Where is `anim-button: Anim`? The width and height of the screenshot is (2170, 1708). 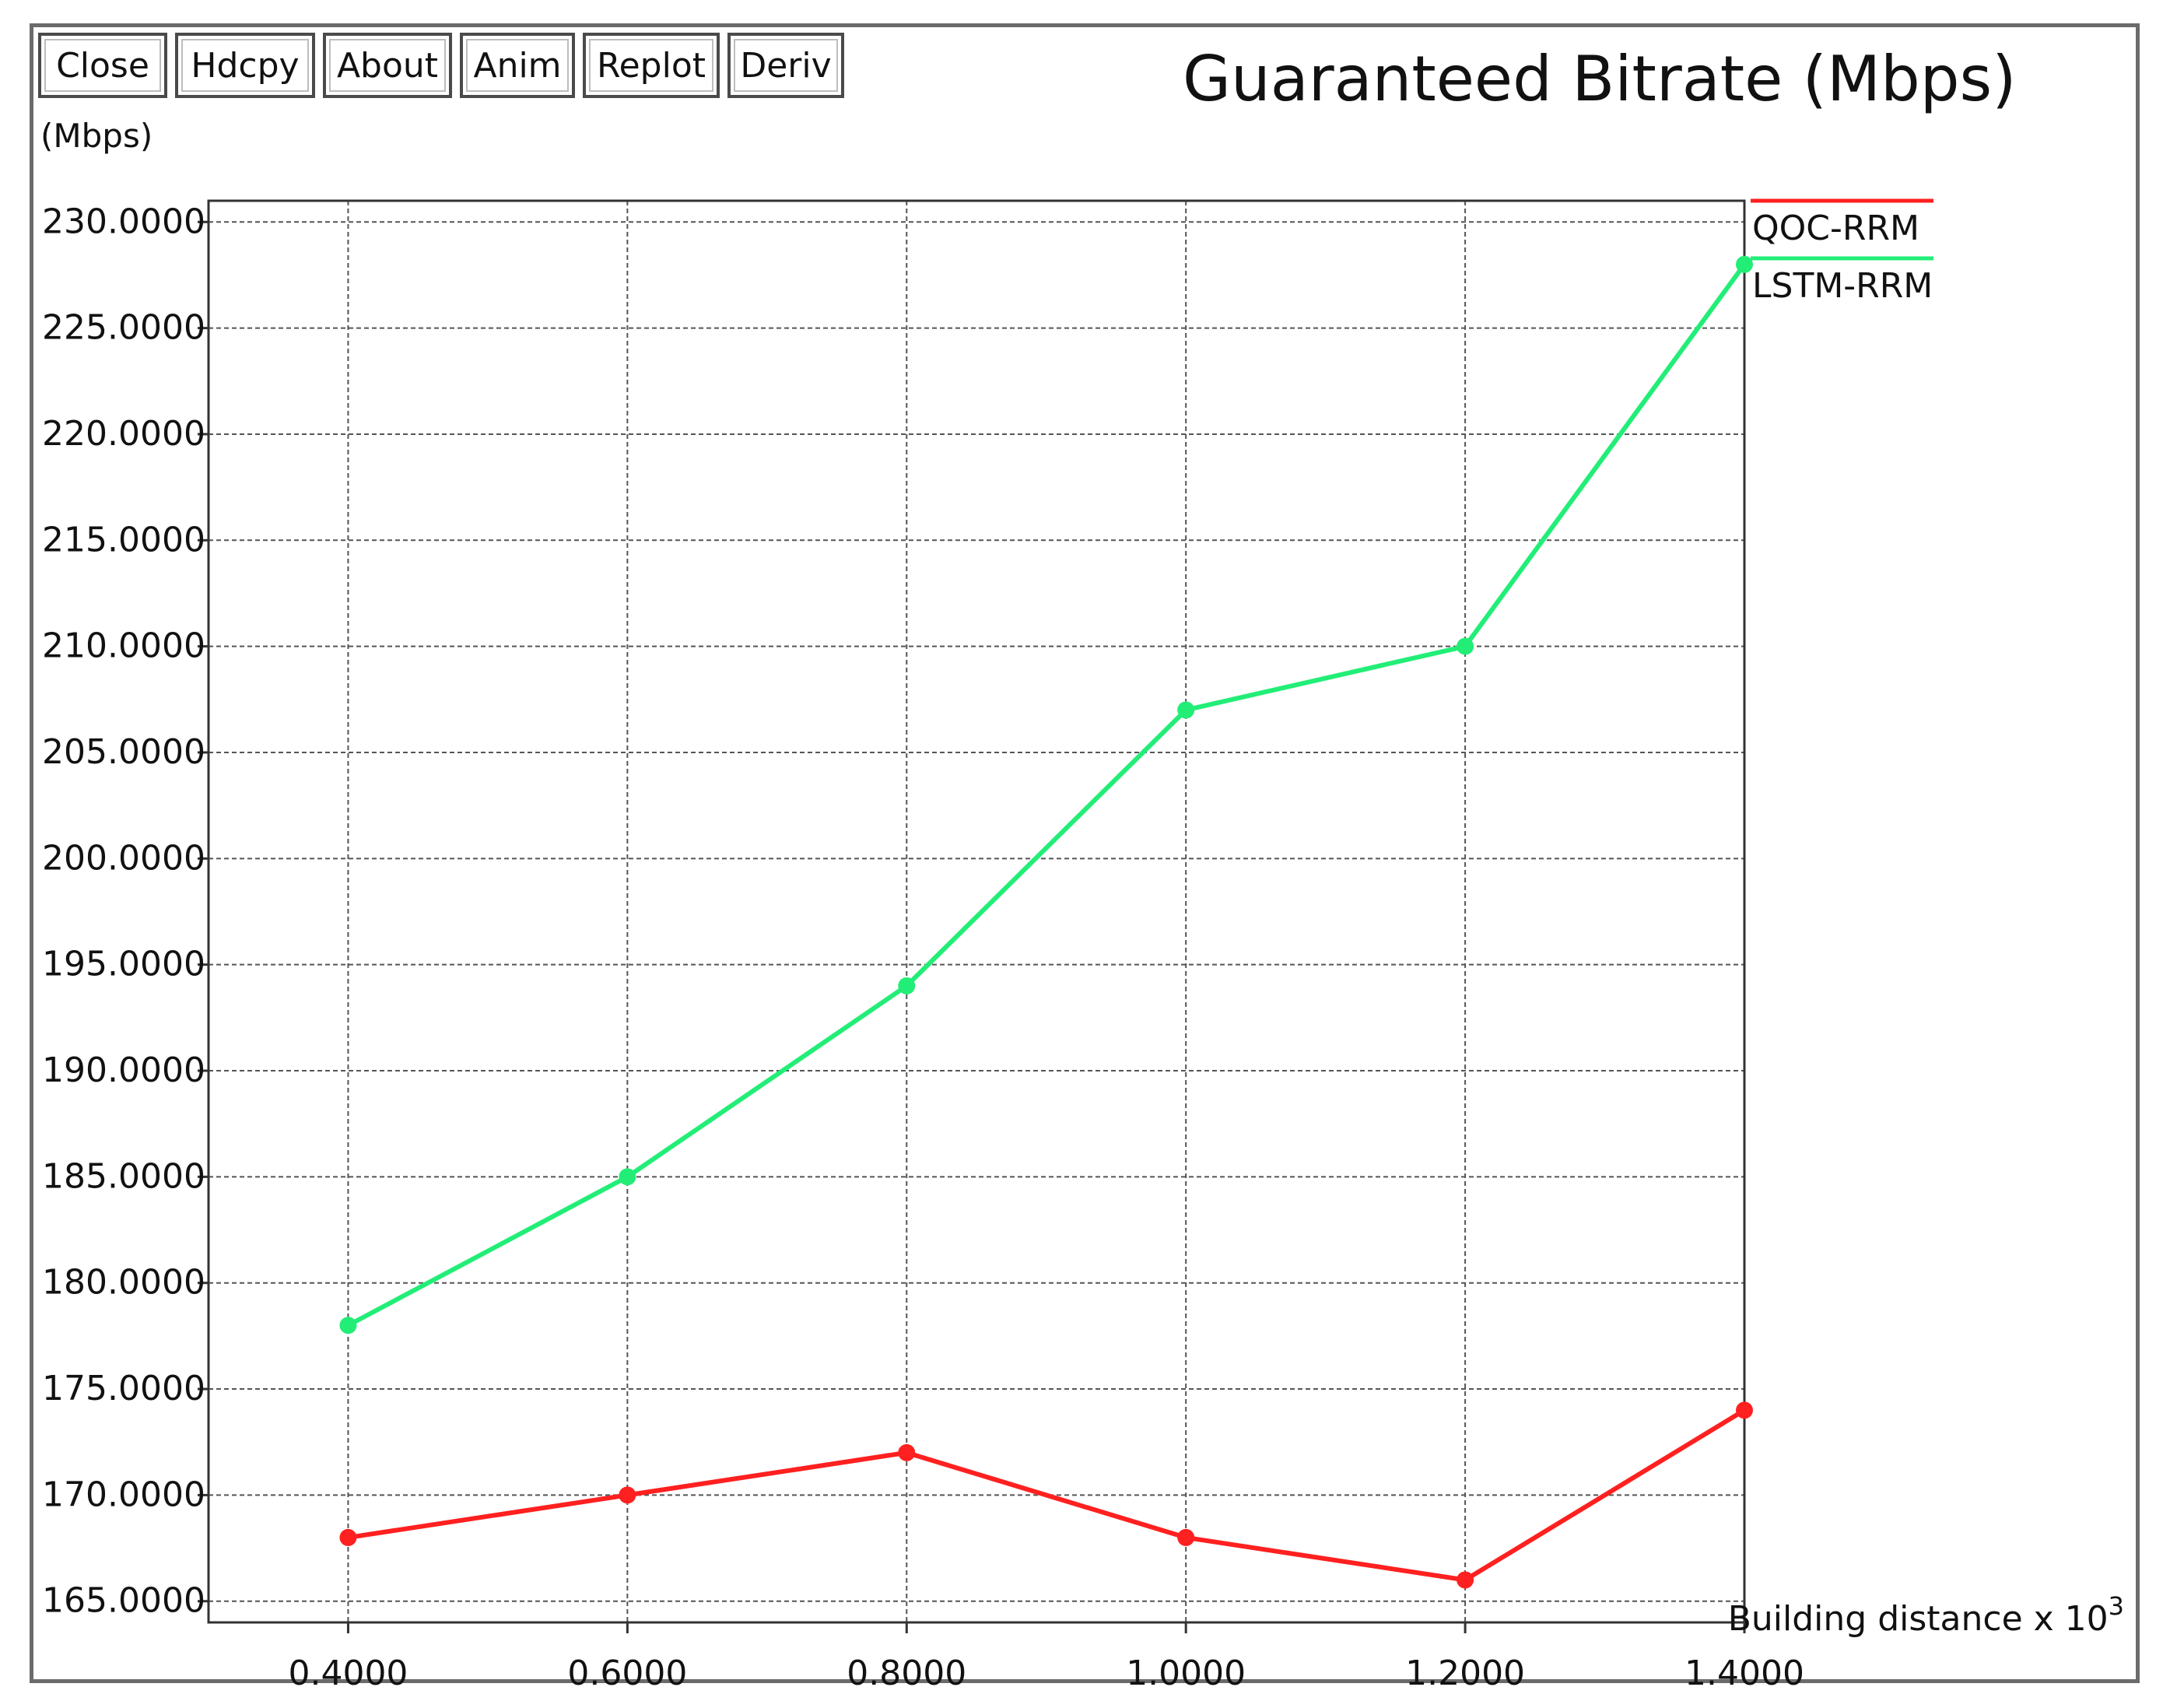 anim-button: Anim is located at coordinates (517, 65).